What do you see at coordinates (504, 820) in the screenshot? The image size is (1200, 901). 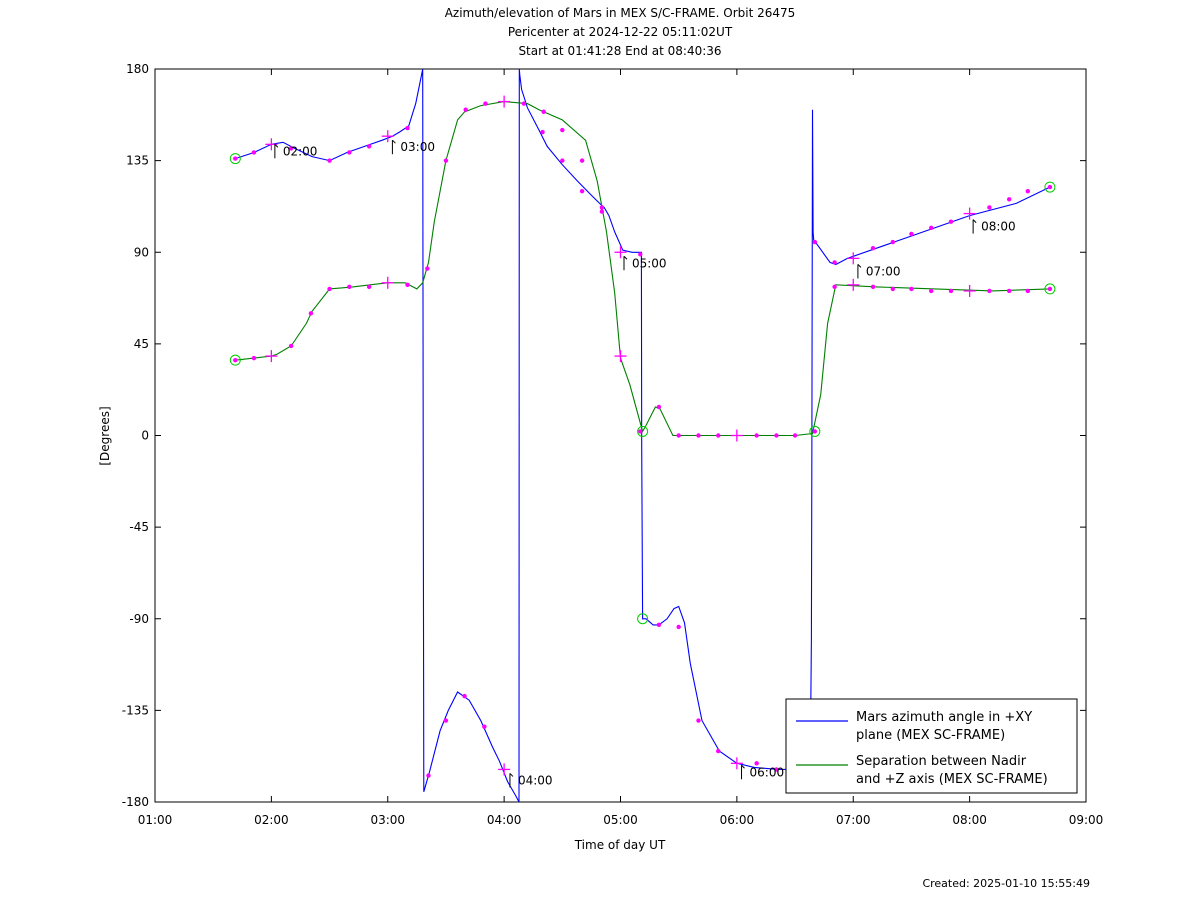 I see `x-tick-label-3: 04:00` at bounding box center [504, 820].